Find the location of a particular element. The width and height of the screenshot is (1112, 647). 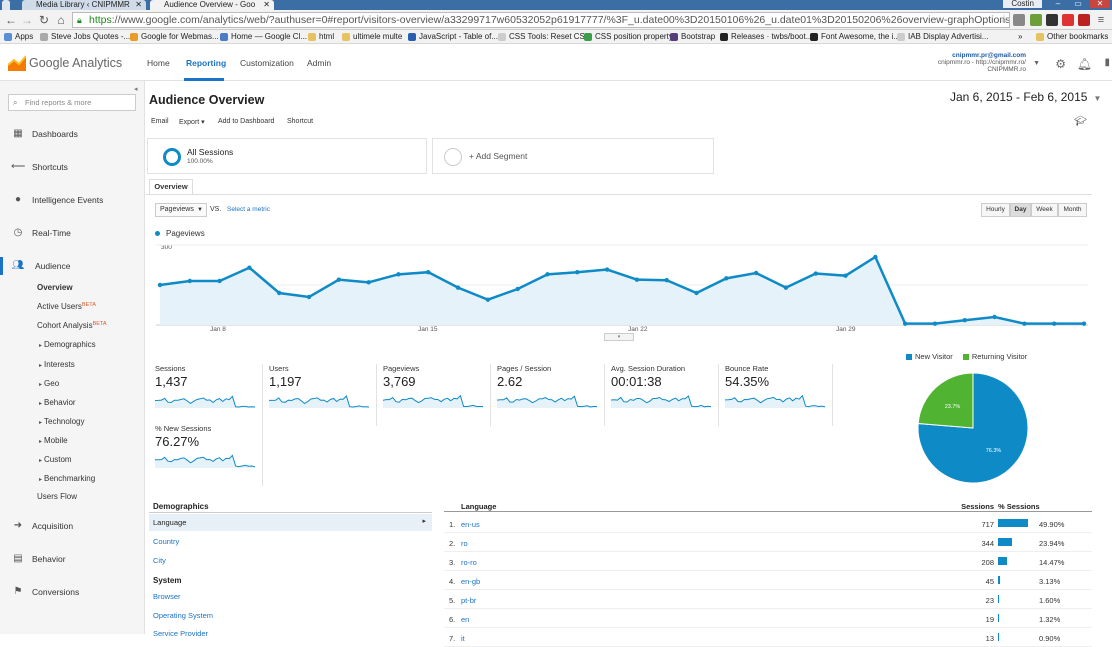

language-link: en-gb is located at coordinates (471, 581).